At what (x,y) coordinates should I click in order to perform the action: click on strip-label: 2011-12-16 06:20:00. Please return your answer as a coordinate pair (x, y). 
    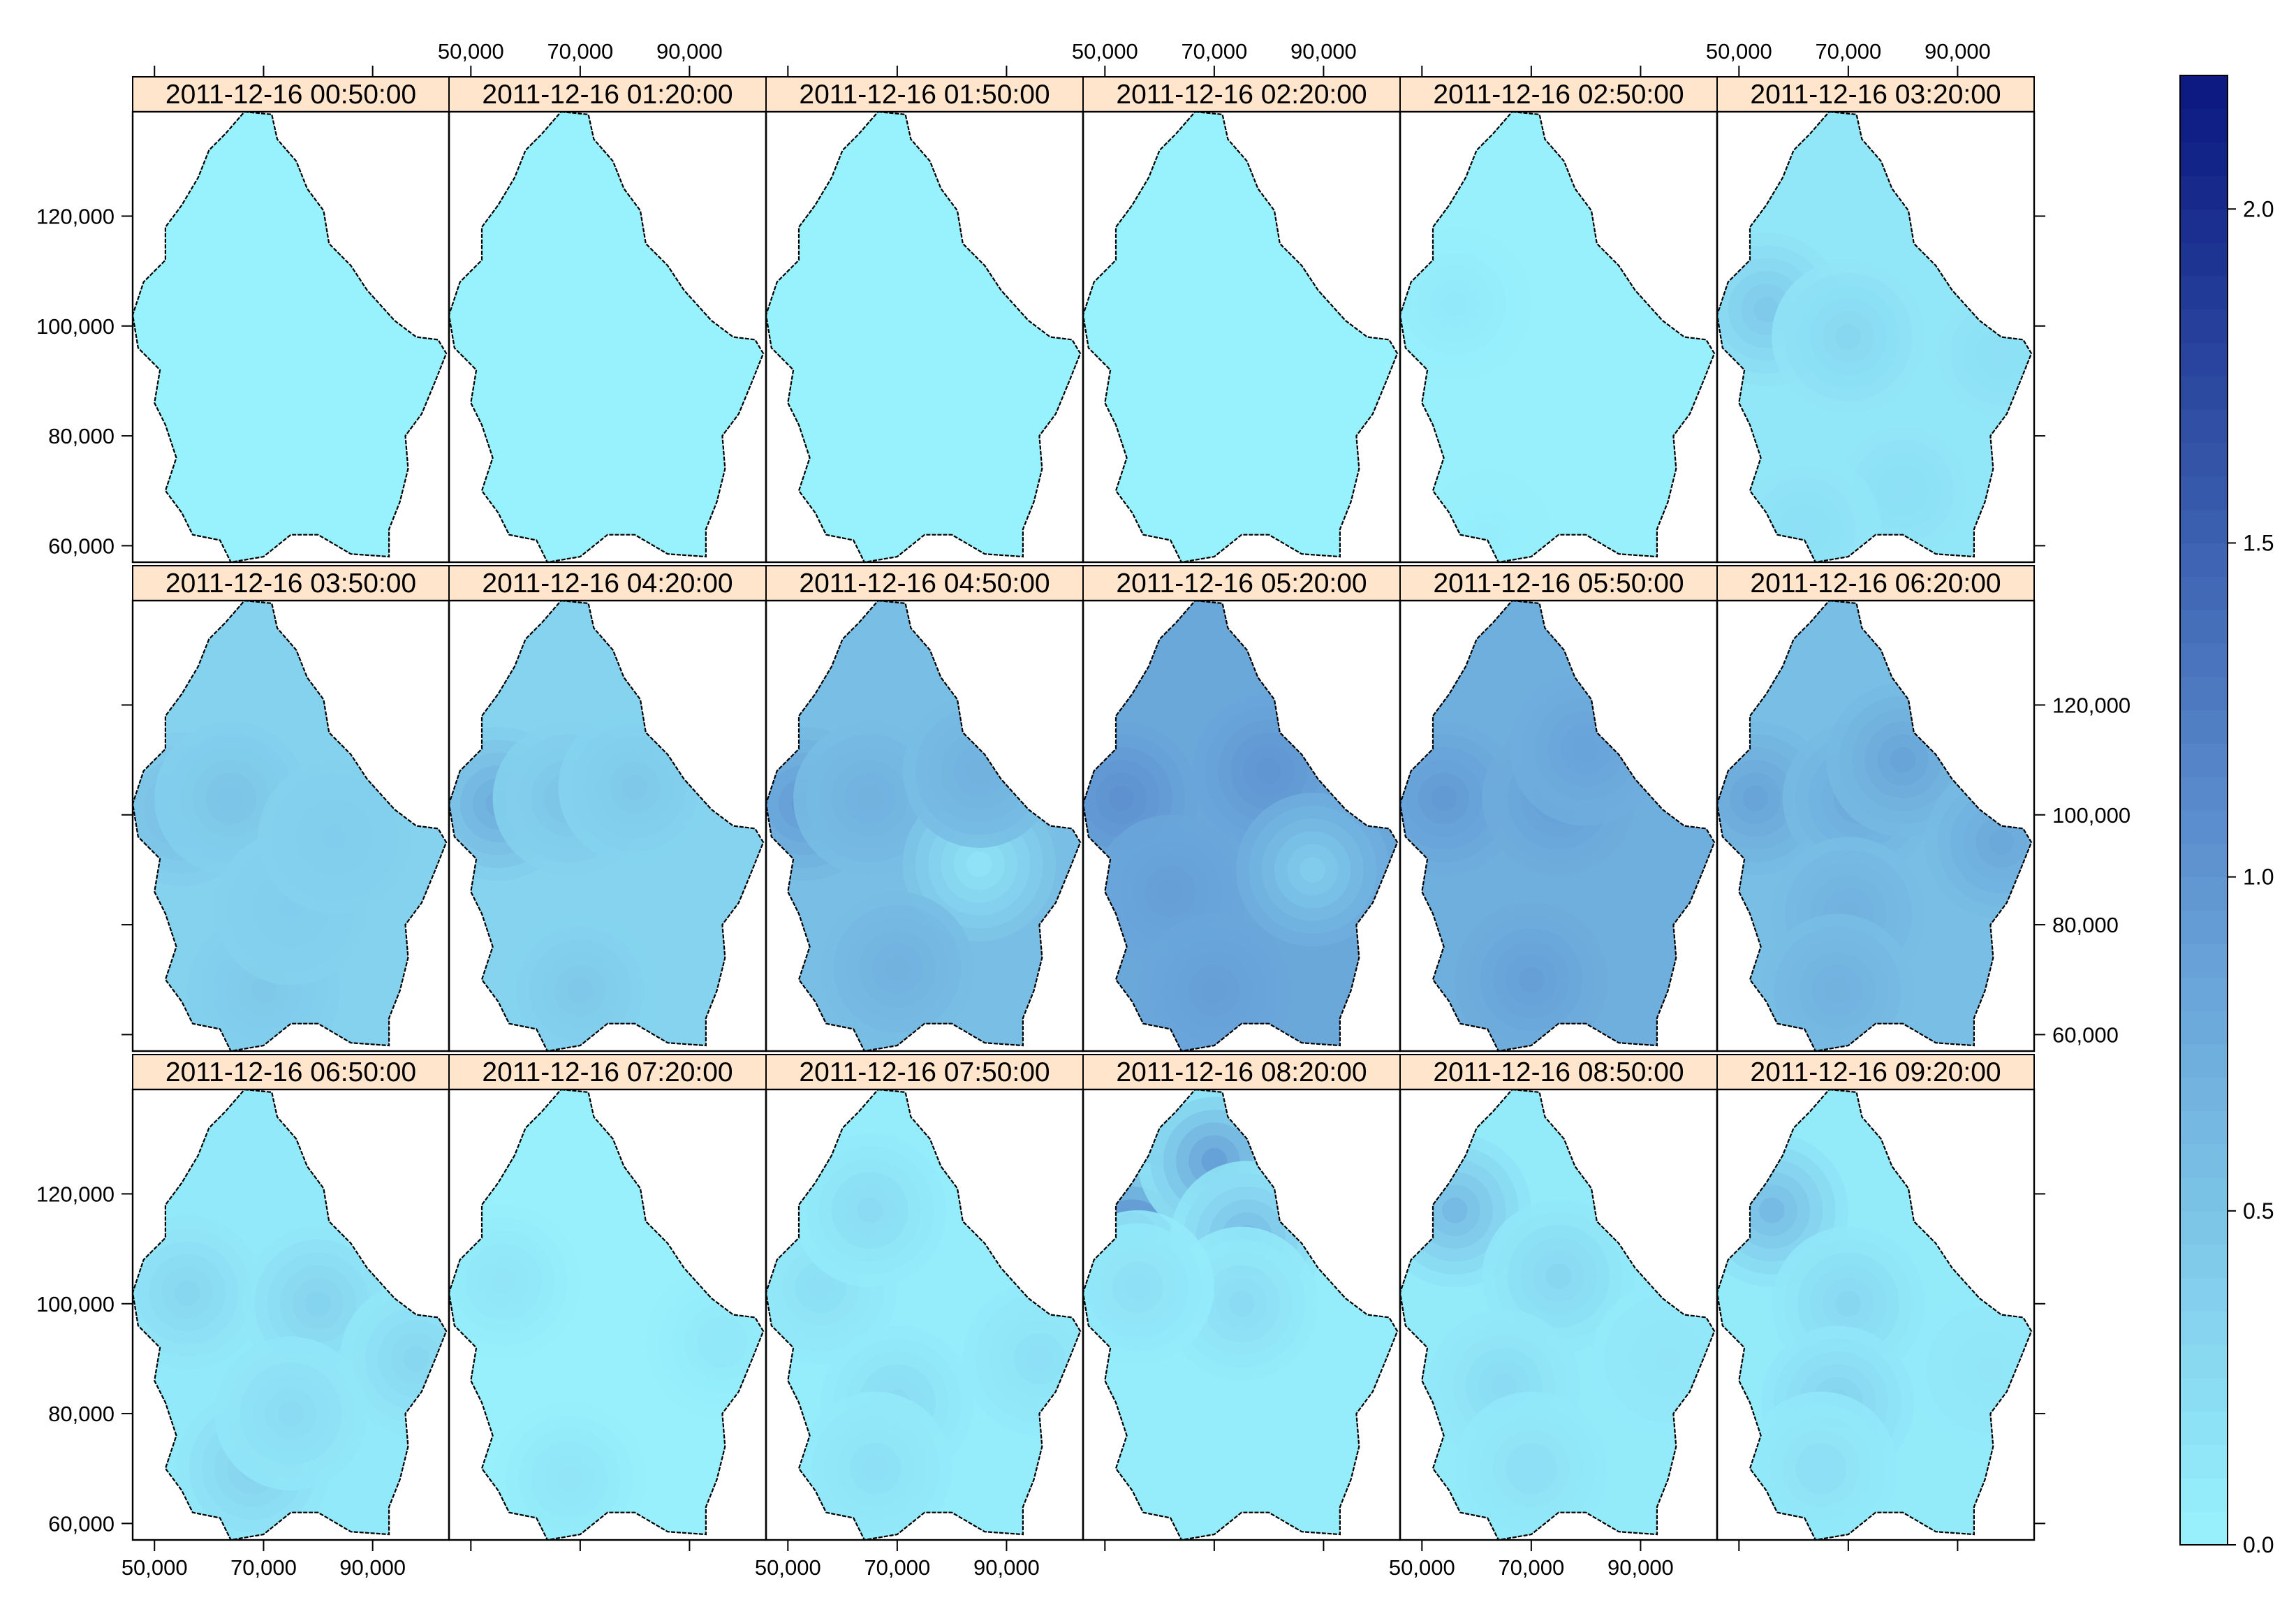
    Looking at the image, I should click on (1875, 584).